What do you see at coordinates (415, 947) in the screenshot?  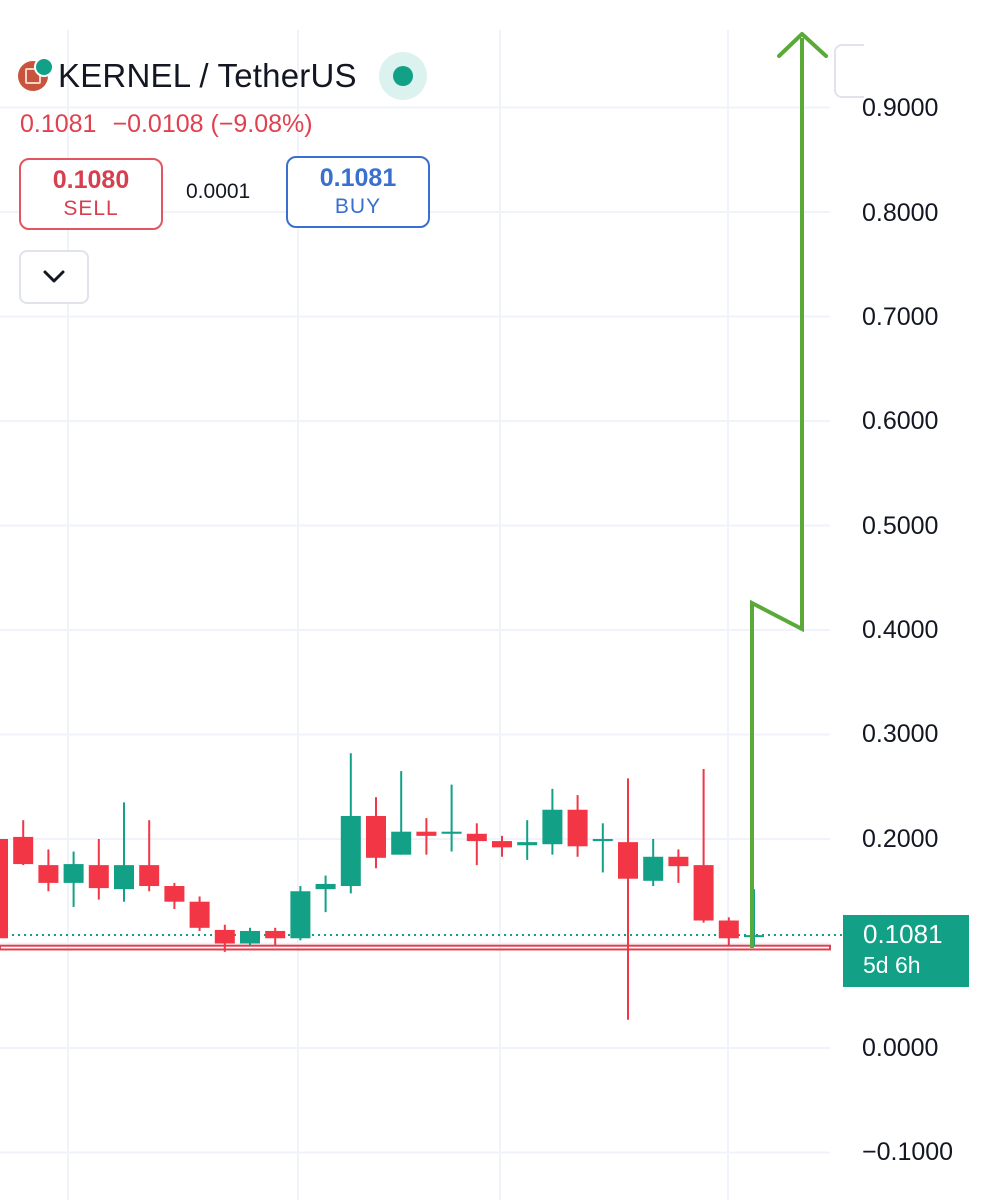 I see `support-zone` at bounding box center [415, 947].